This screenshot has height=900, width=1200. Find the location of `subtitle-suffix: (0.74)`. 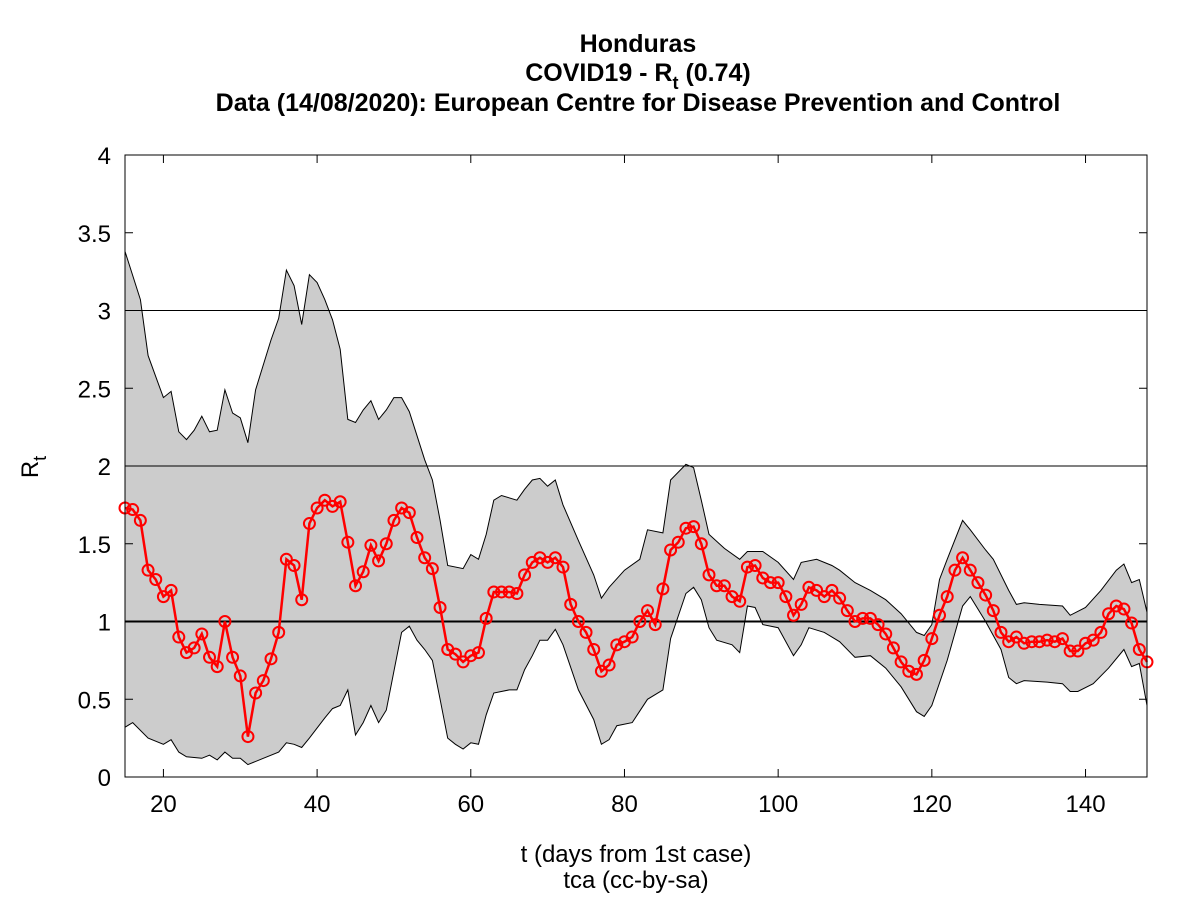

subtitle-suffix: (0.74) is located at coordinates (715, 73).